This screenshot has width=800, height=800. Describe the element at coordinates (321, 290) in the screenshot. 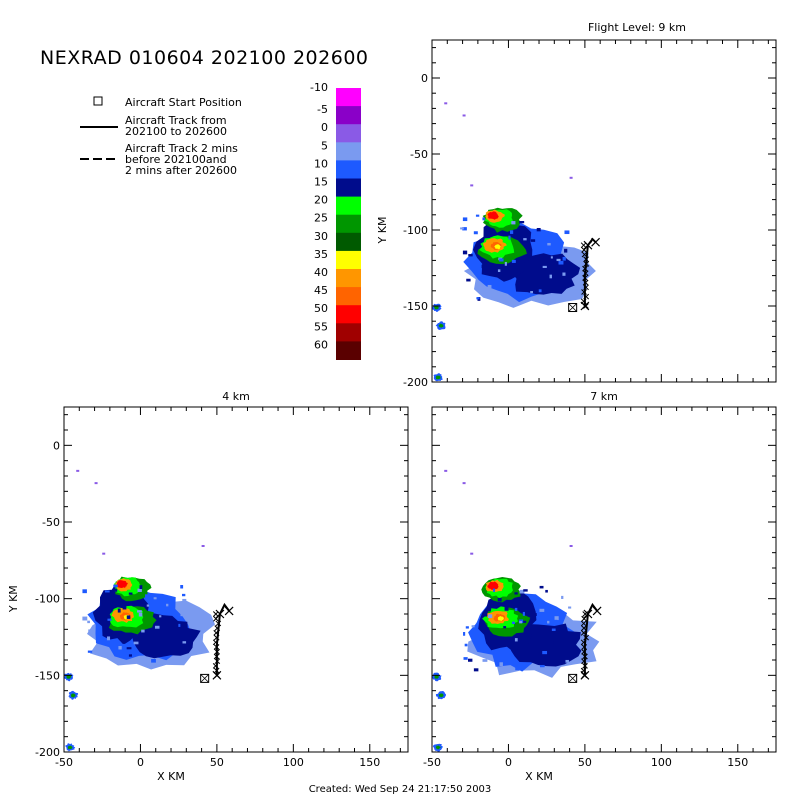

I see `colorbar-label: 45` at that location.